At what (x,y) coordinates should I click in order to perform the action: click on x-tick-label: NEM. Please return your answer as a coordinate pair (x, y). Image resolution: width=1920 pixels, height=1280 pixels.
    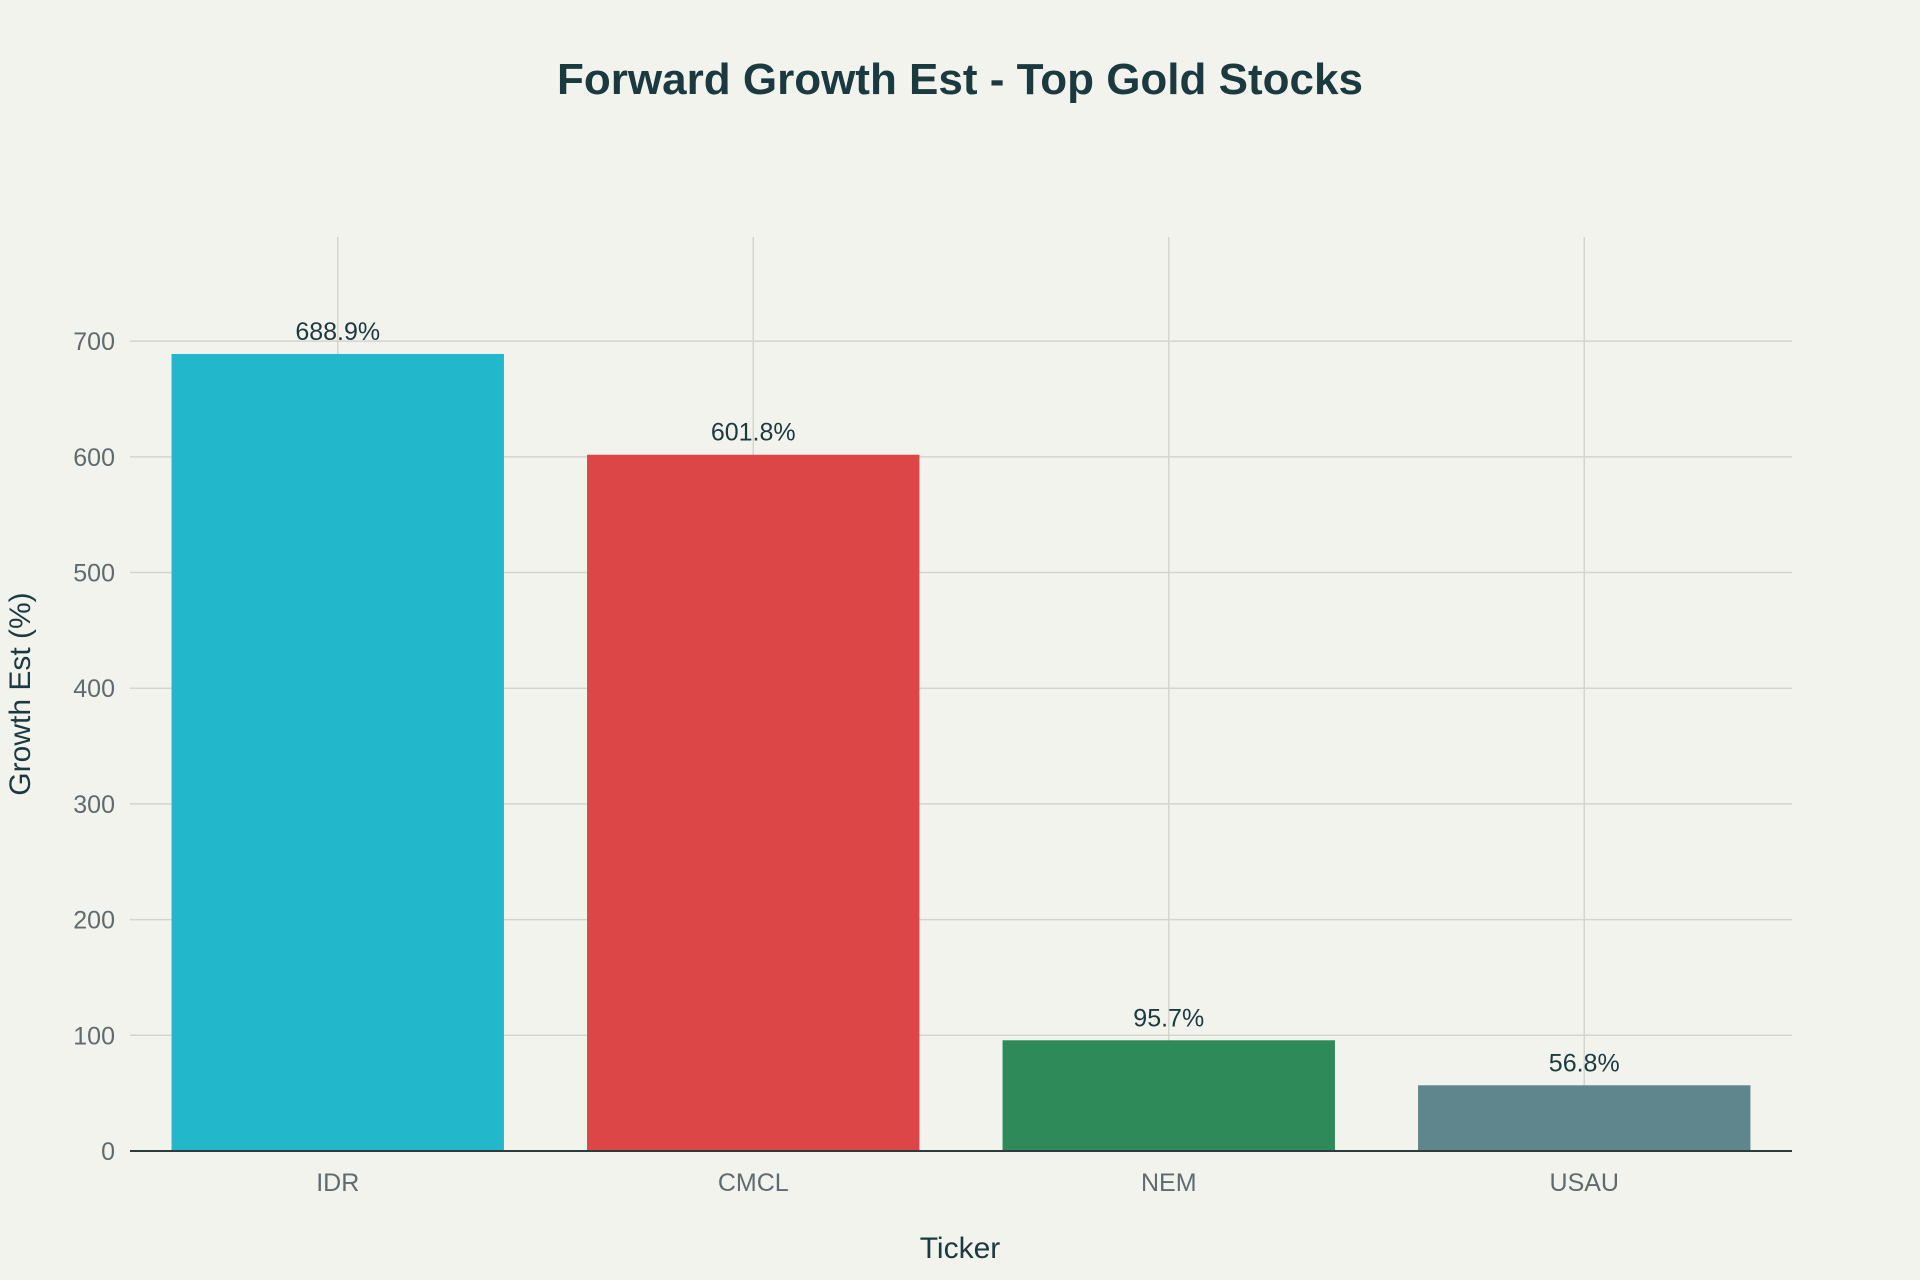
    Looking at the image, I should click on (1169, 1183).